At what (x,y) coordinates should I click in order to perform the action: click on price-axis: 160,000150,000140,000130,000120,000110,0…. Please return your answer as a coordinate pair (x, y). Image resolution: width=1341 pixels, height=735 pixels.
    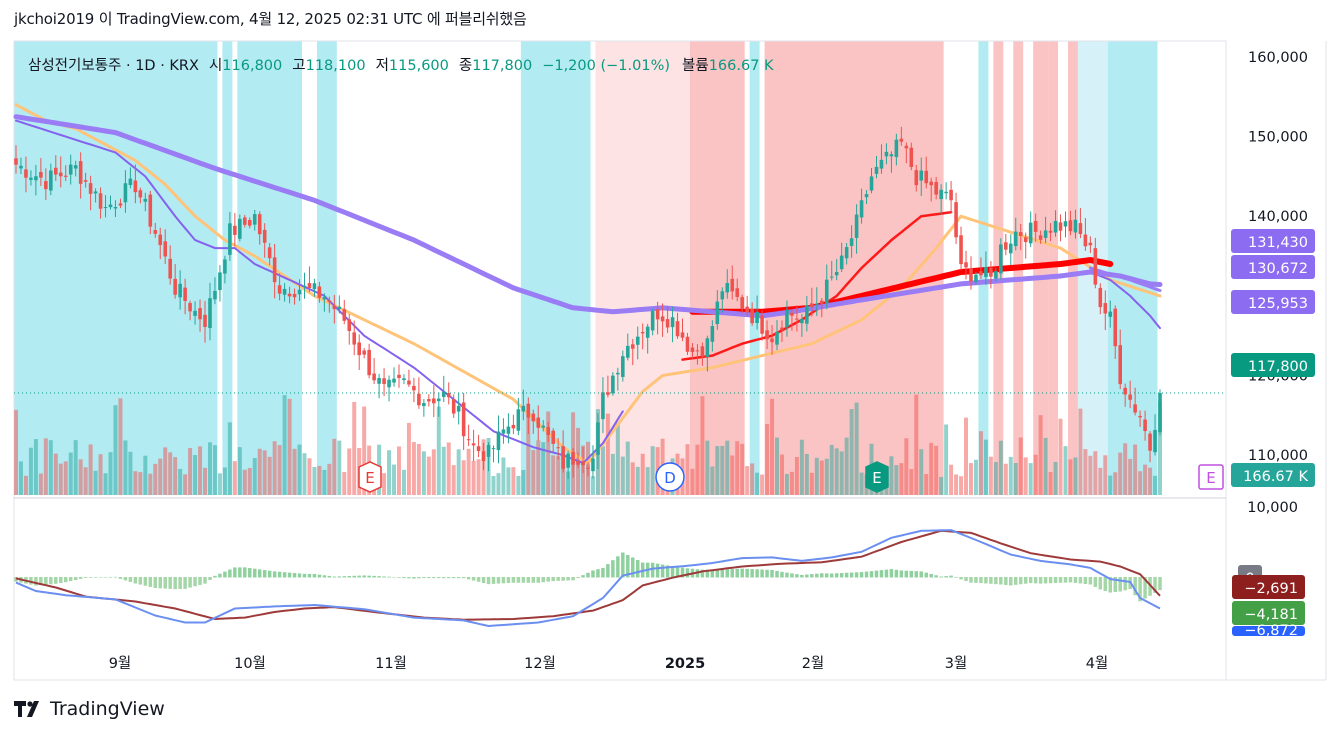
    Looking at the image, I should click on (1273, 268).